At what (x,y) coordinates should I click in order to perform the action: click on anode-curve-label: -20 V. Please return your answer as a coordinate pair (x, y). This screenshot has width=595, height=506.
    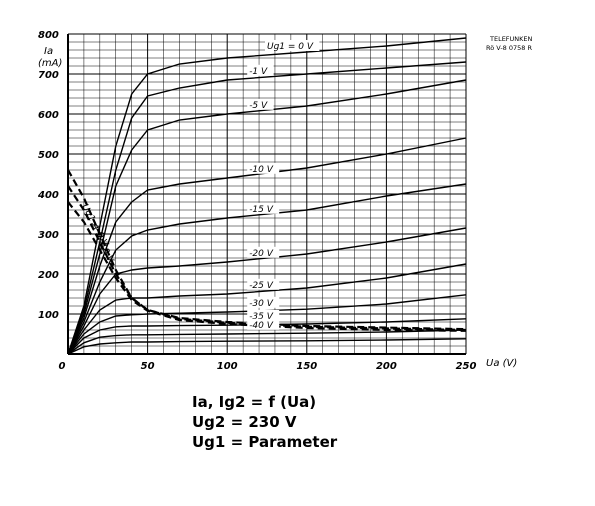
    Looking at the image, I should click on (261, 254).